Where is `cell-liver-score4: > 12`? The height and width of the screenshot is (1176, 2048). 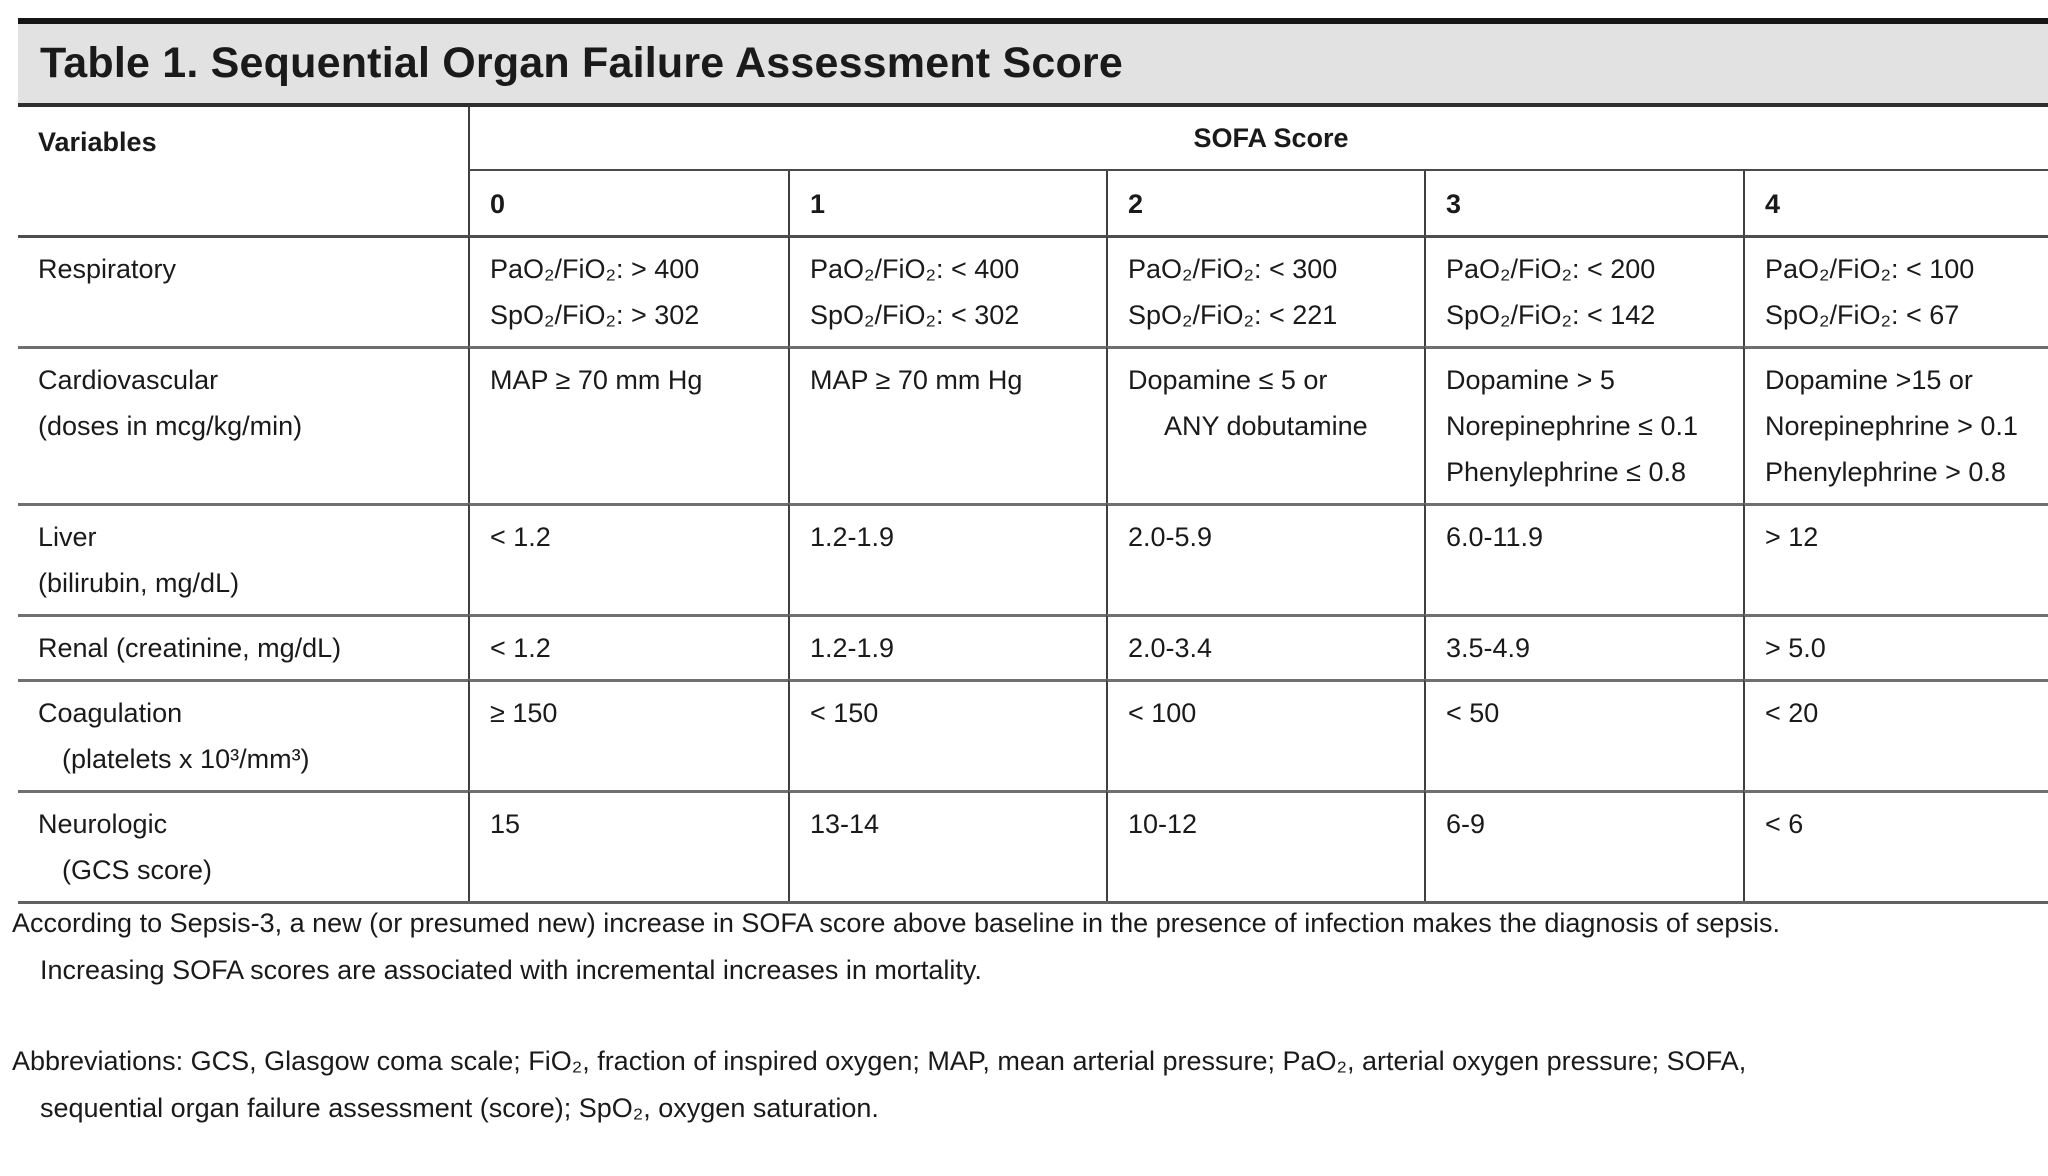 cell-liver-score4: > 12 is located at coordinates (1895, 558).